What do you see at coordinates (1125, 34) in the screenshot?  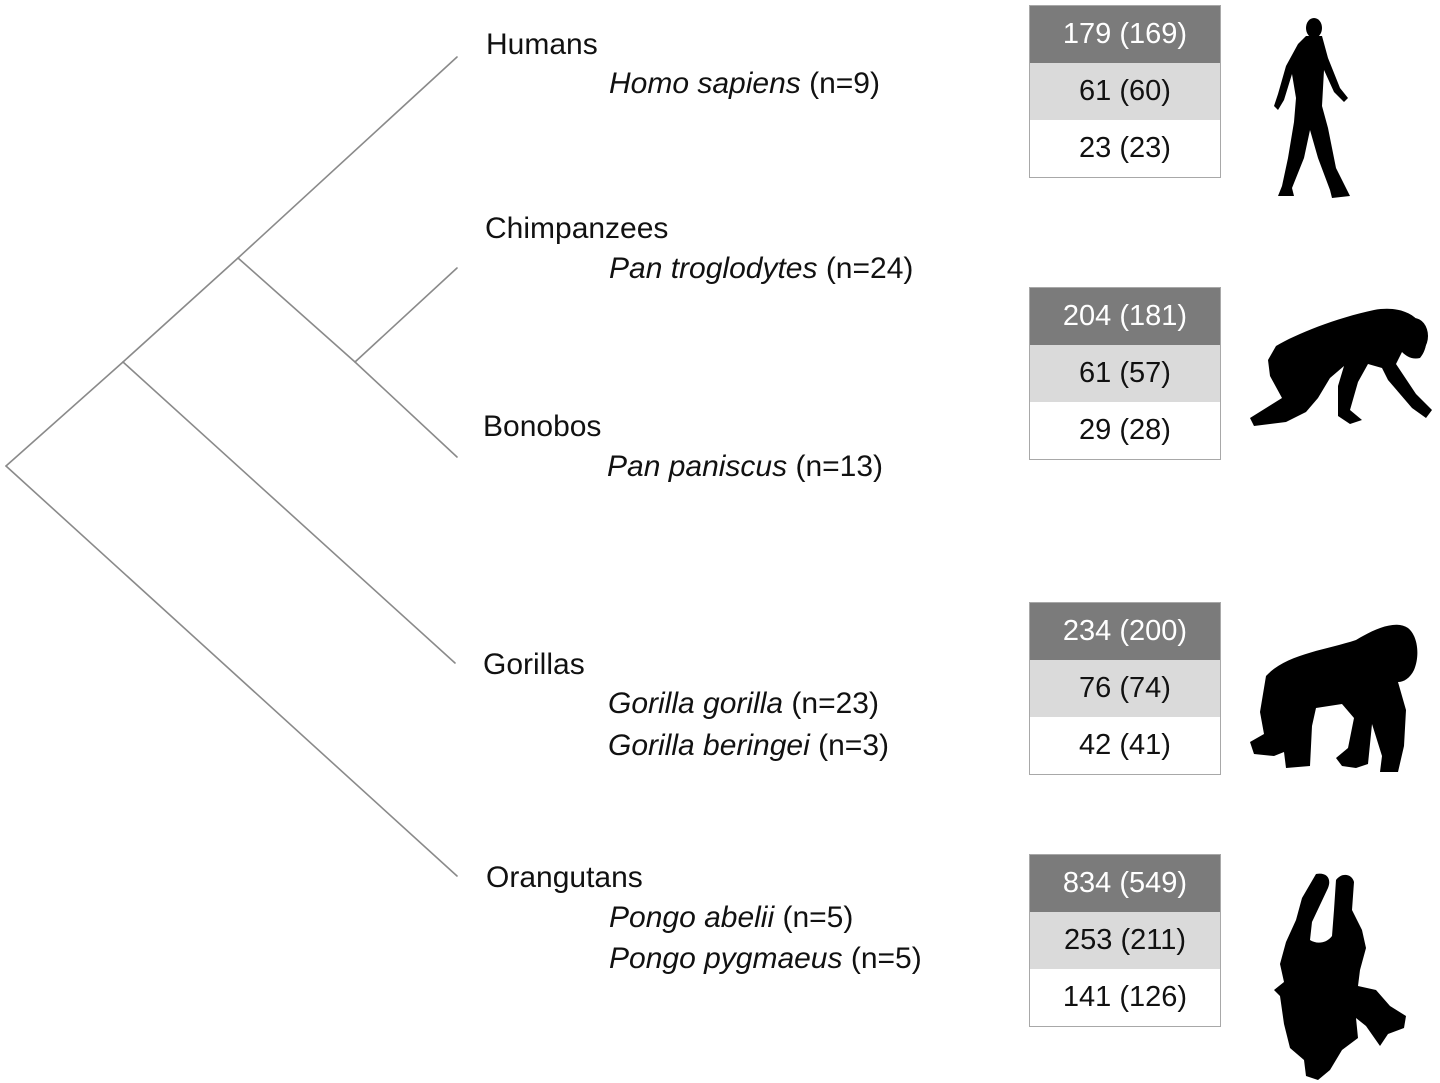 I see `value-cell-top: 179 (169)` at bounding box center [1125, 34].